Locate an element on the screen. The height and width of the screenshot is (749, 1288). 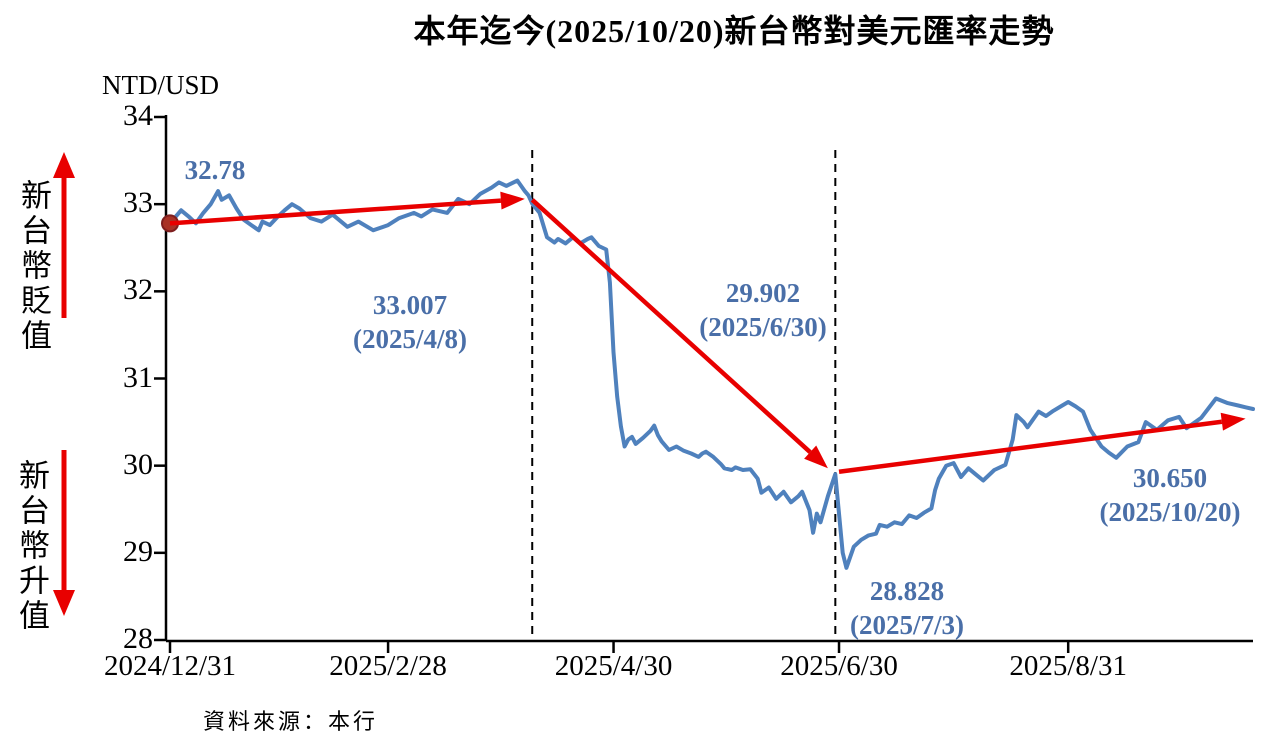
annotation-line: 33.007 is located at coordinates (410, 305).